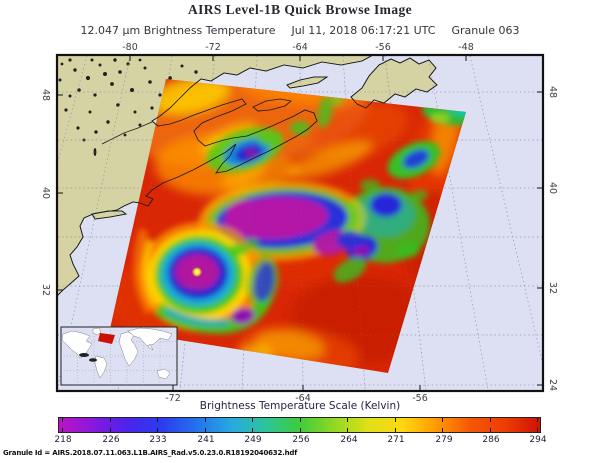 The height and width of the screenshot is (463, 600). What do you see at coordinates (466, 47) in the screenshot?
I see `lon-label-top: -48` at bounding box center [466, 47].